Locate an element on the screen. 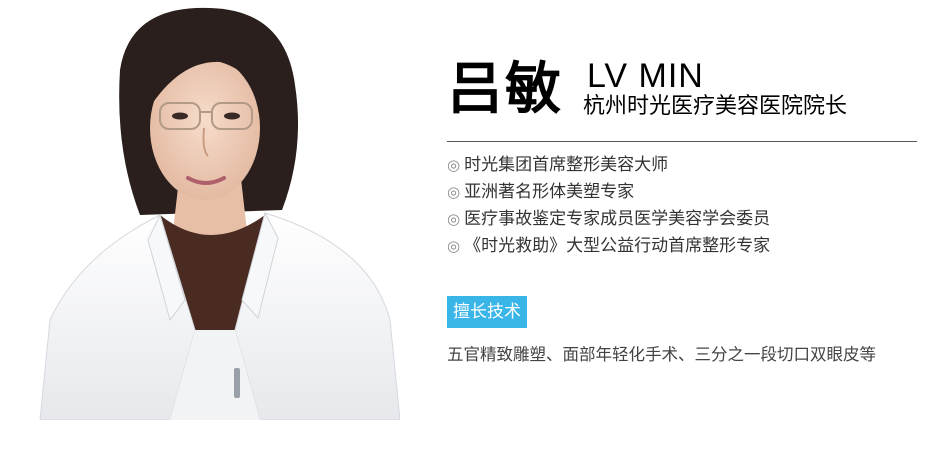  title-item: ◎ 时光集团首席整形美容大师 is located at coordinates (608, 165).